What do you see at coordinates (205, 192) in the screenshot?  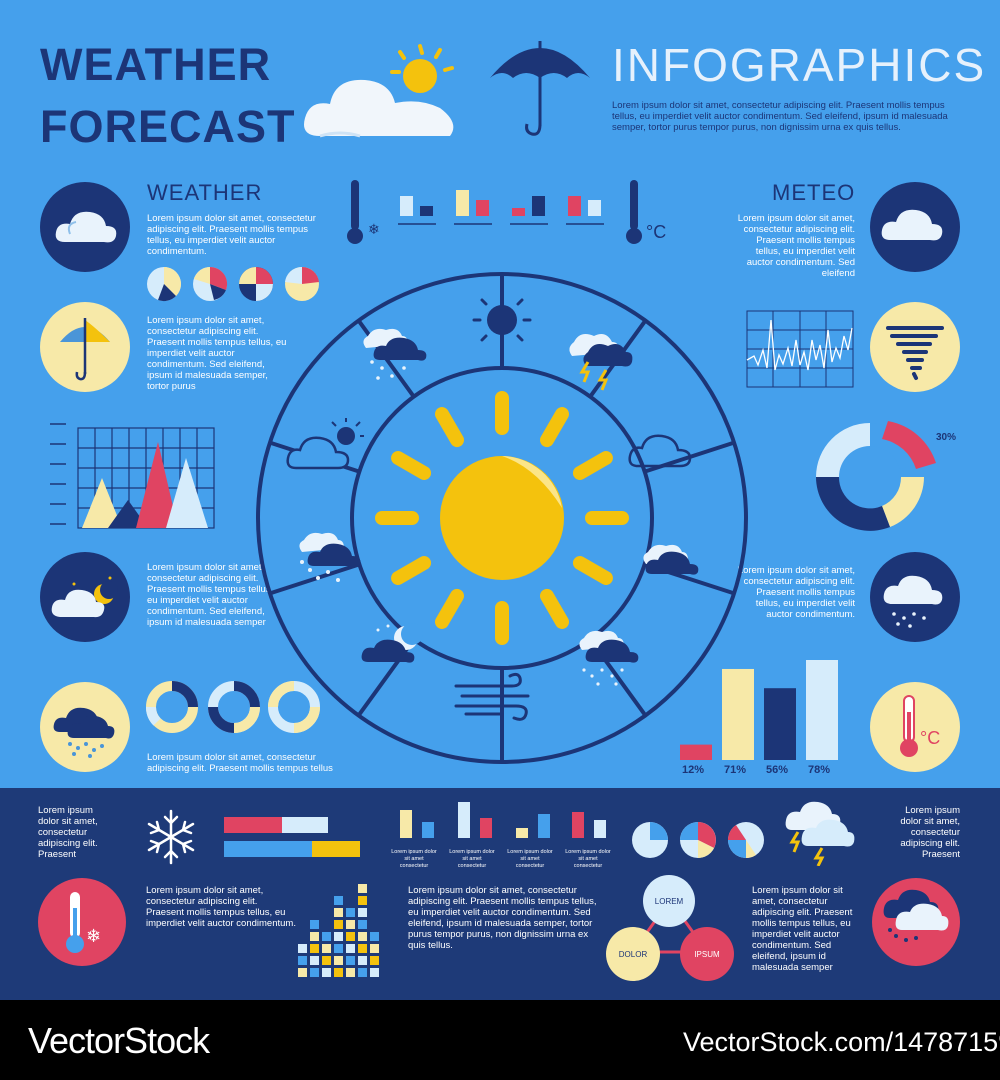 I see `weather-heading: WEATHER` at bounding box center [205, 192].